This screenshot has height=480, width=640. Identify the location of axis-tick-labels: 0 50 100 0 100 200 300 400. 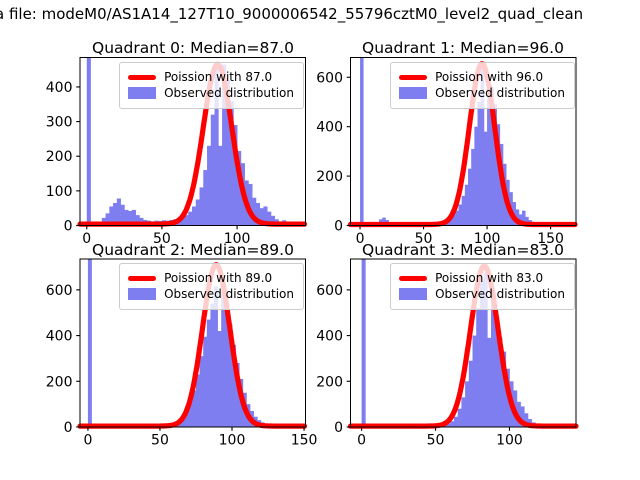
(148, 163).